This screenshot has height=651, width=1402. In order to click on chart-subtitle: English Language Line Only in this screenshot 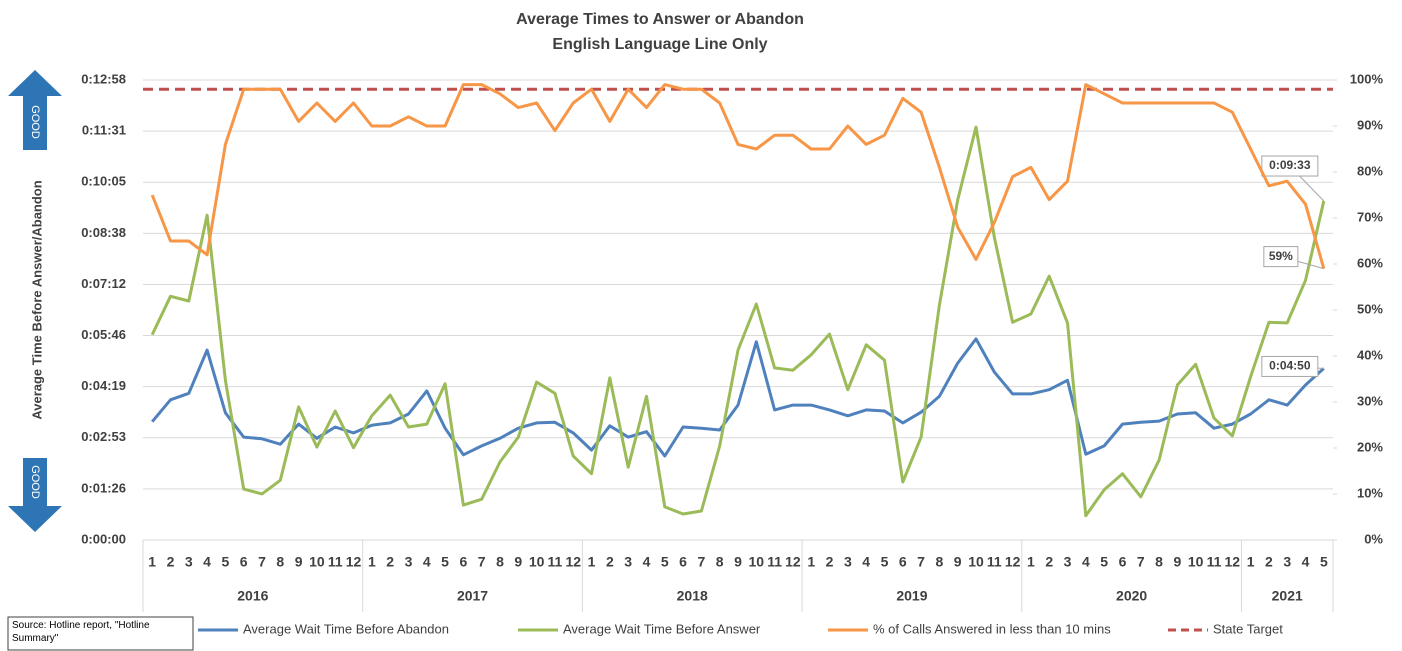, I will do `click(659, 44)`.